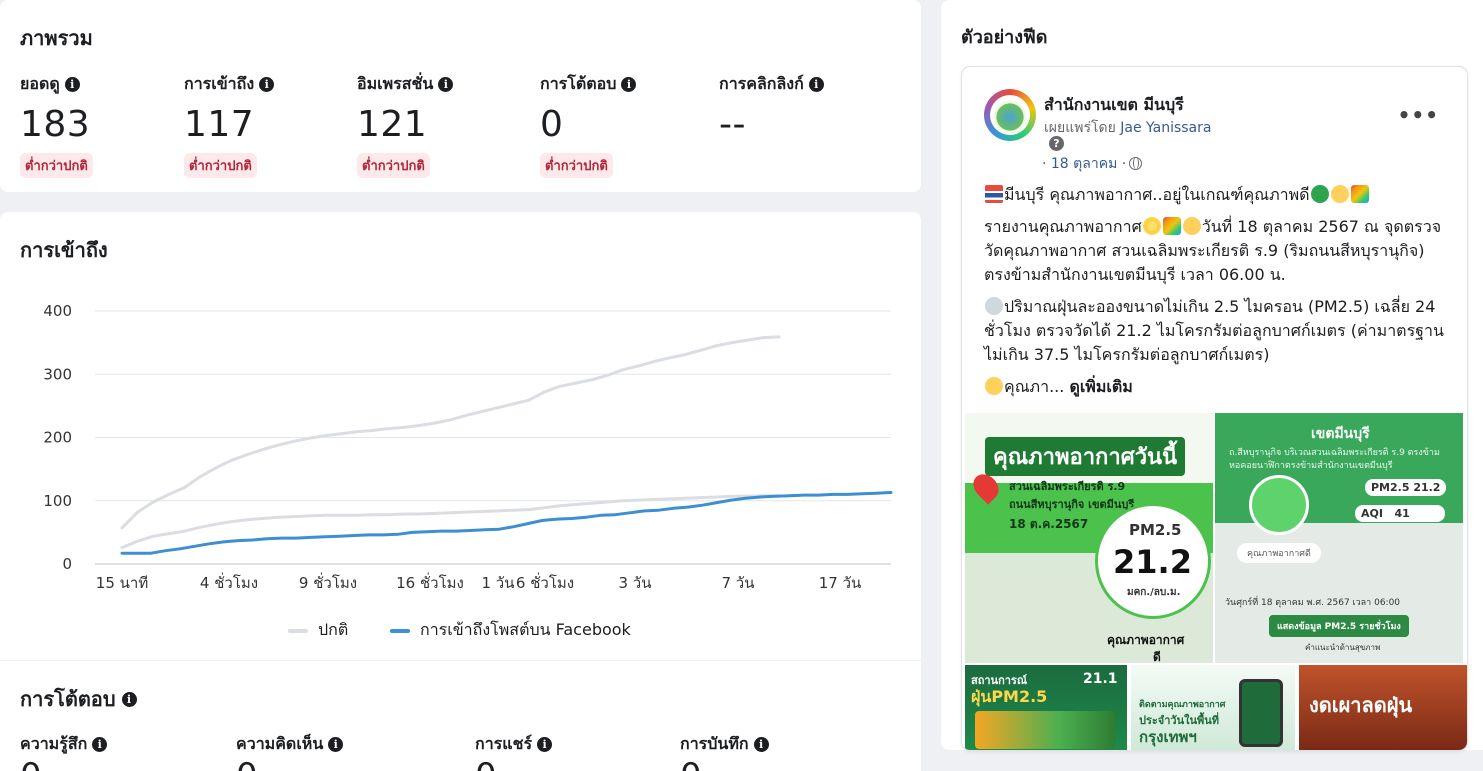 The width and height of the screenshot is (1483, 771). Describe the element at coordinates (999, 680) in the screenshot. I see `image-heading: สถานการณ์` at that location.